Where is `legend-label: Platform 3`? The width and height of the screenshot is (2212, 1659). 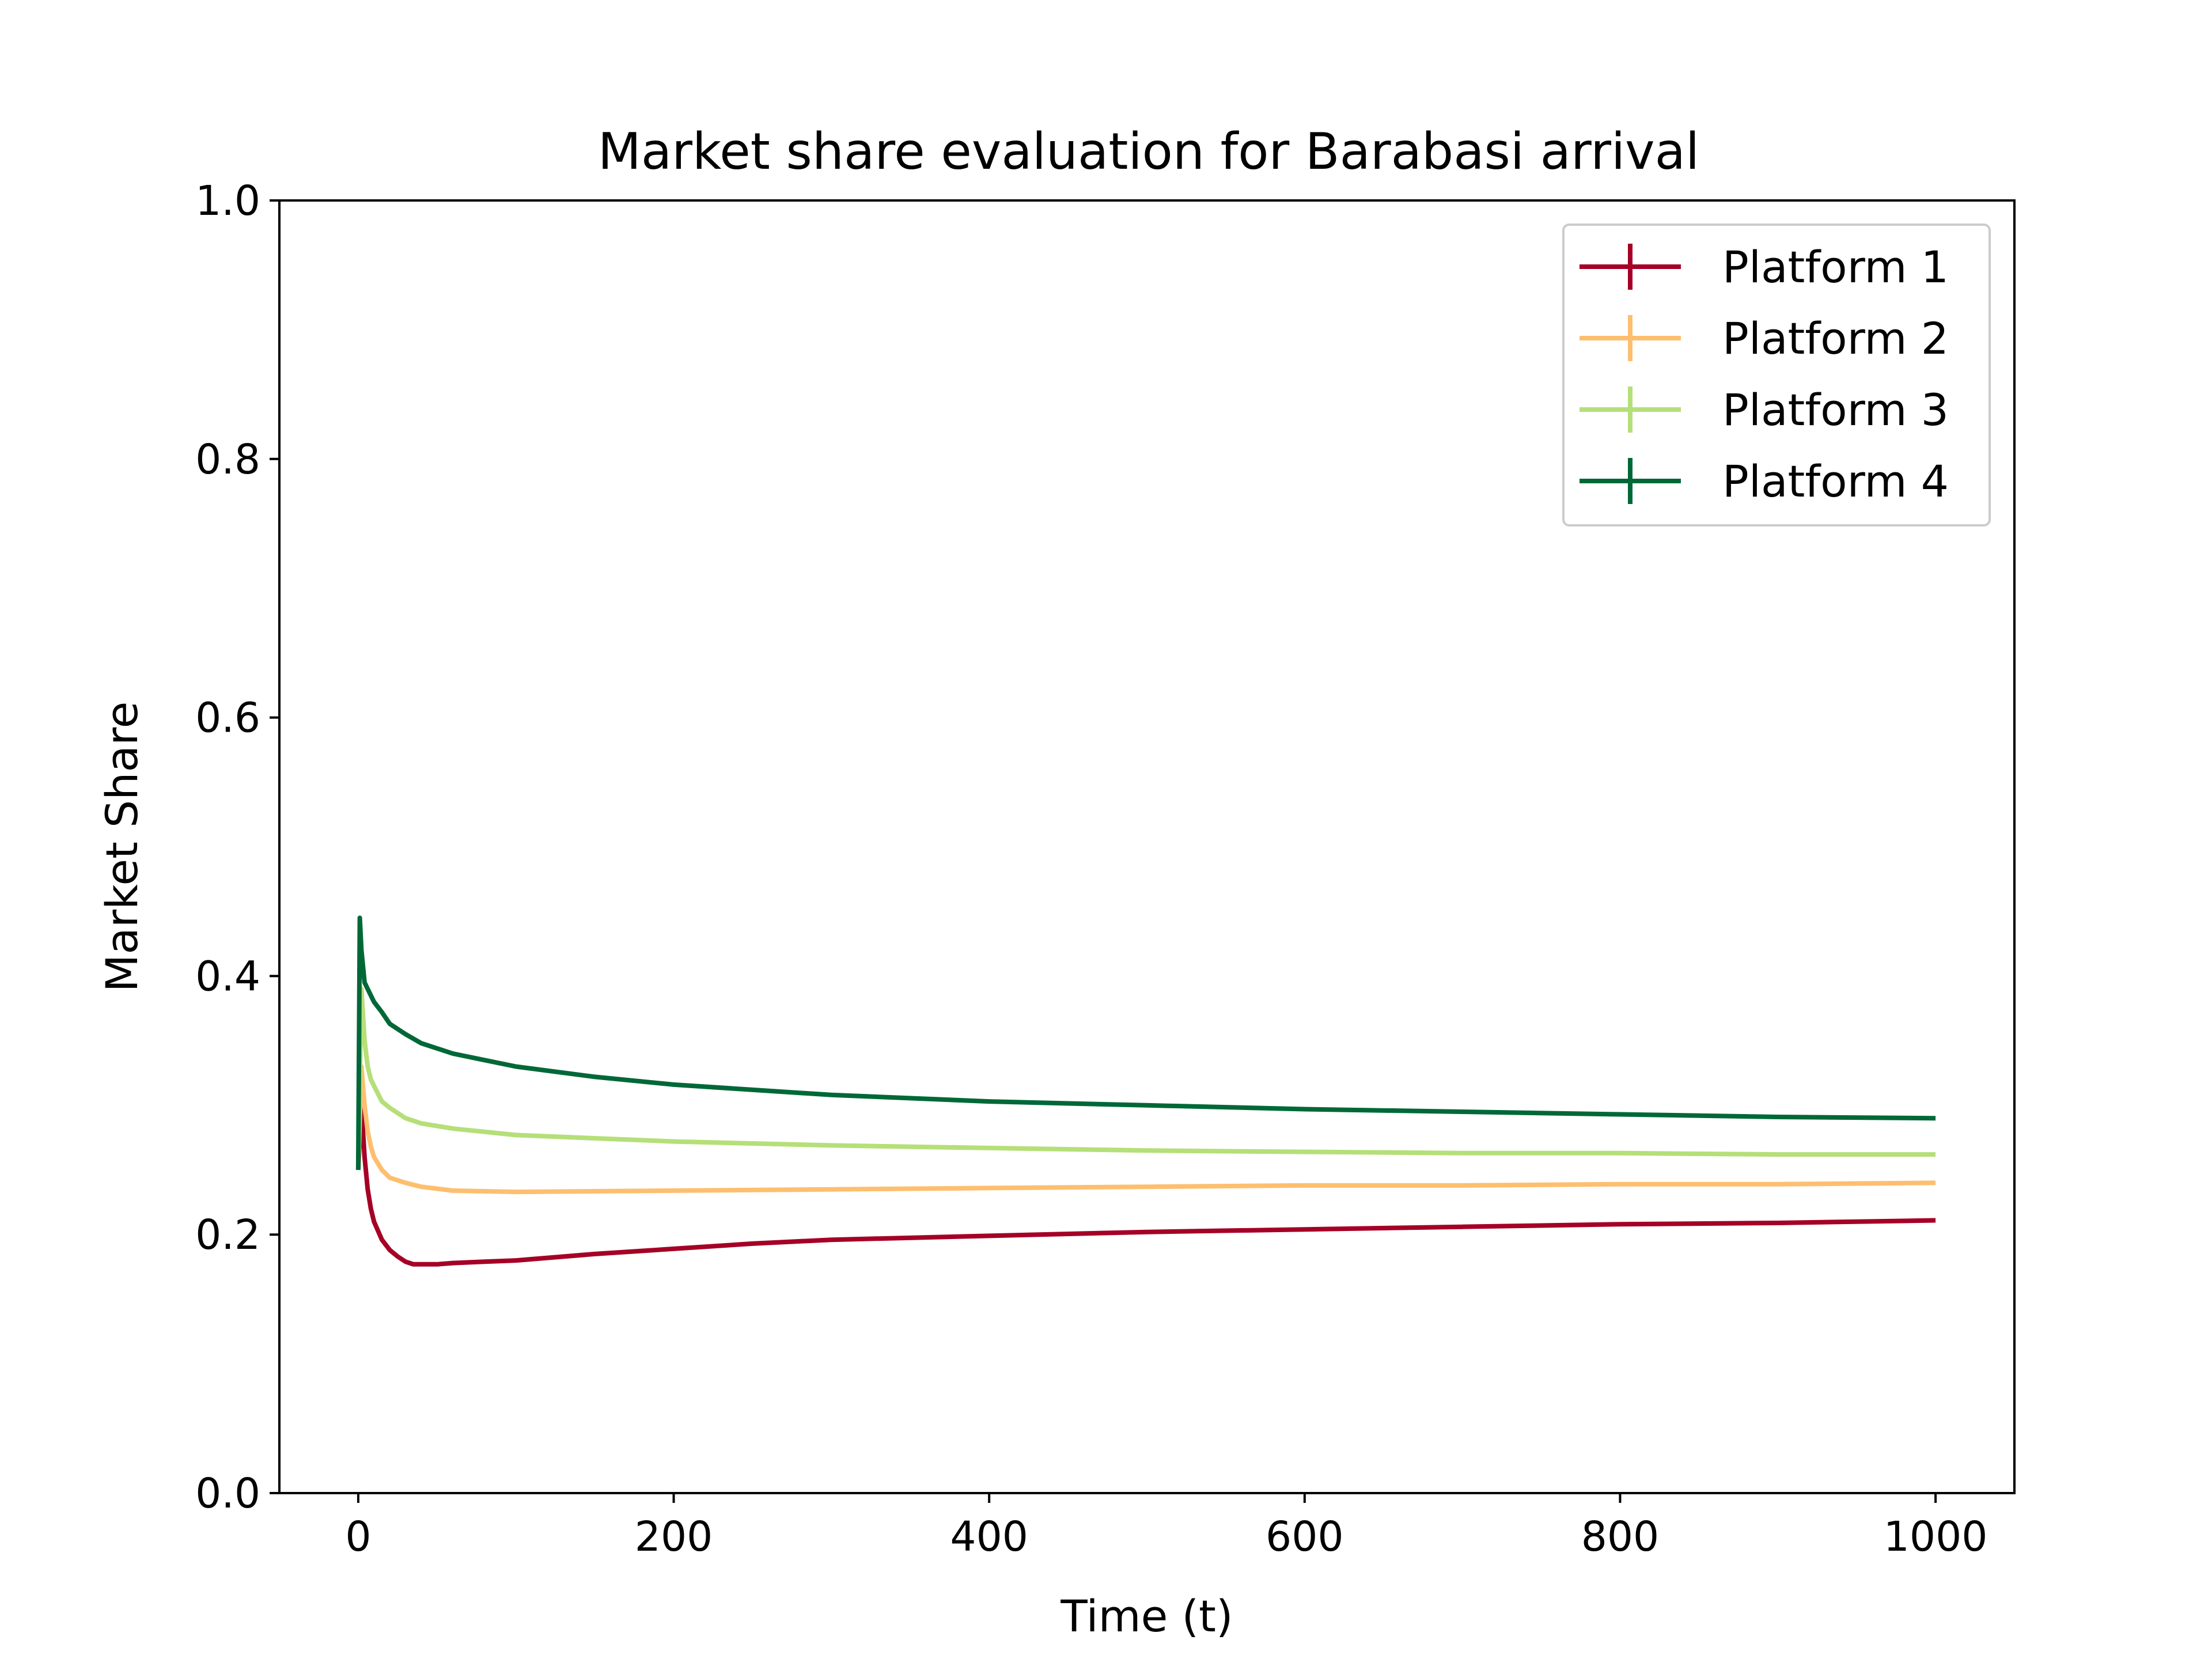 legend-label: Platform 3 is located at coordinates (1835, 409).